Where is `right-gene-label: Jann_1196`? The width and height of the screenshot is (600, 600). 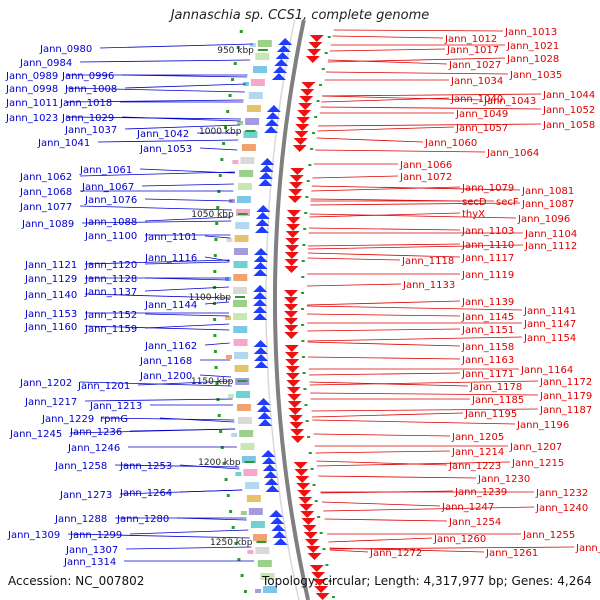
right-gene-label: Jann_1196 is located at coordinates (542, 425).